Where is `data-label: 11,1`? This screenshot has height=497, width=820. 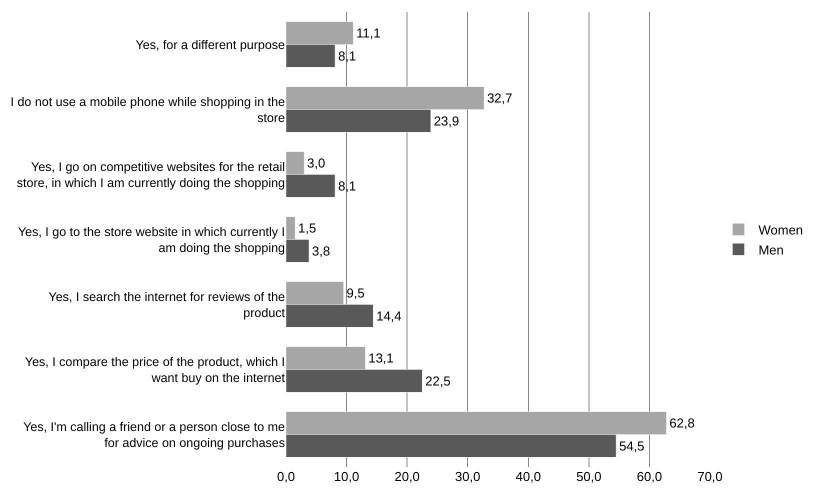 data-label: 11,1 is located at coordinates (368, 33).